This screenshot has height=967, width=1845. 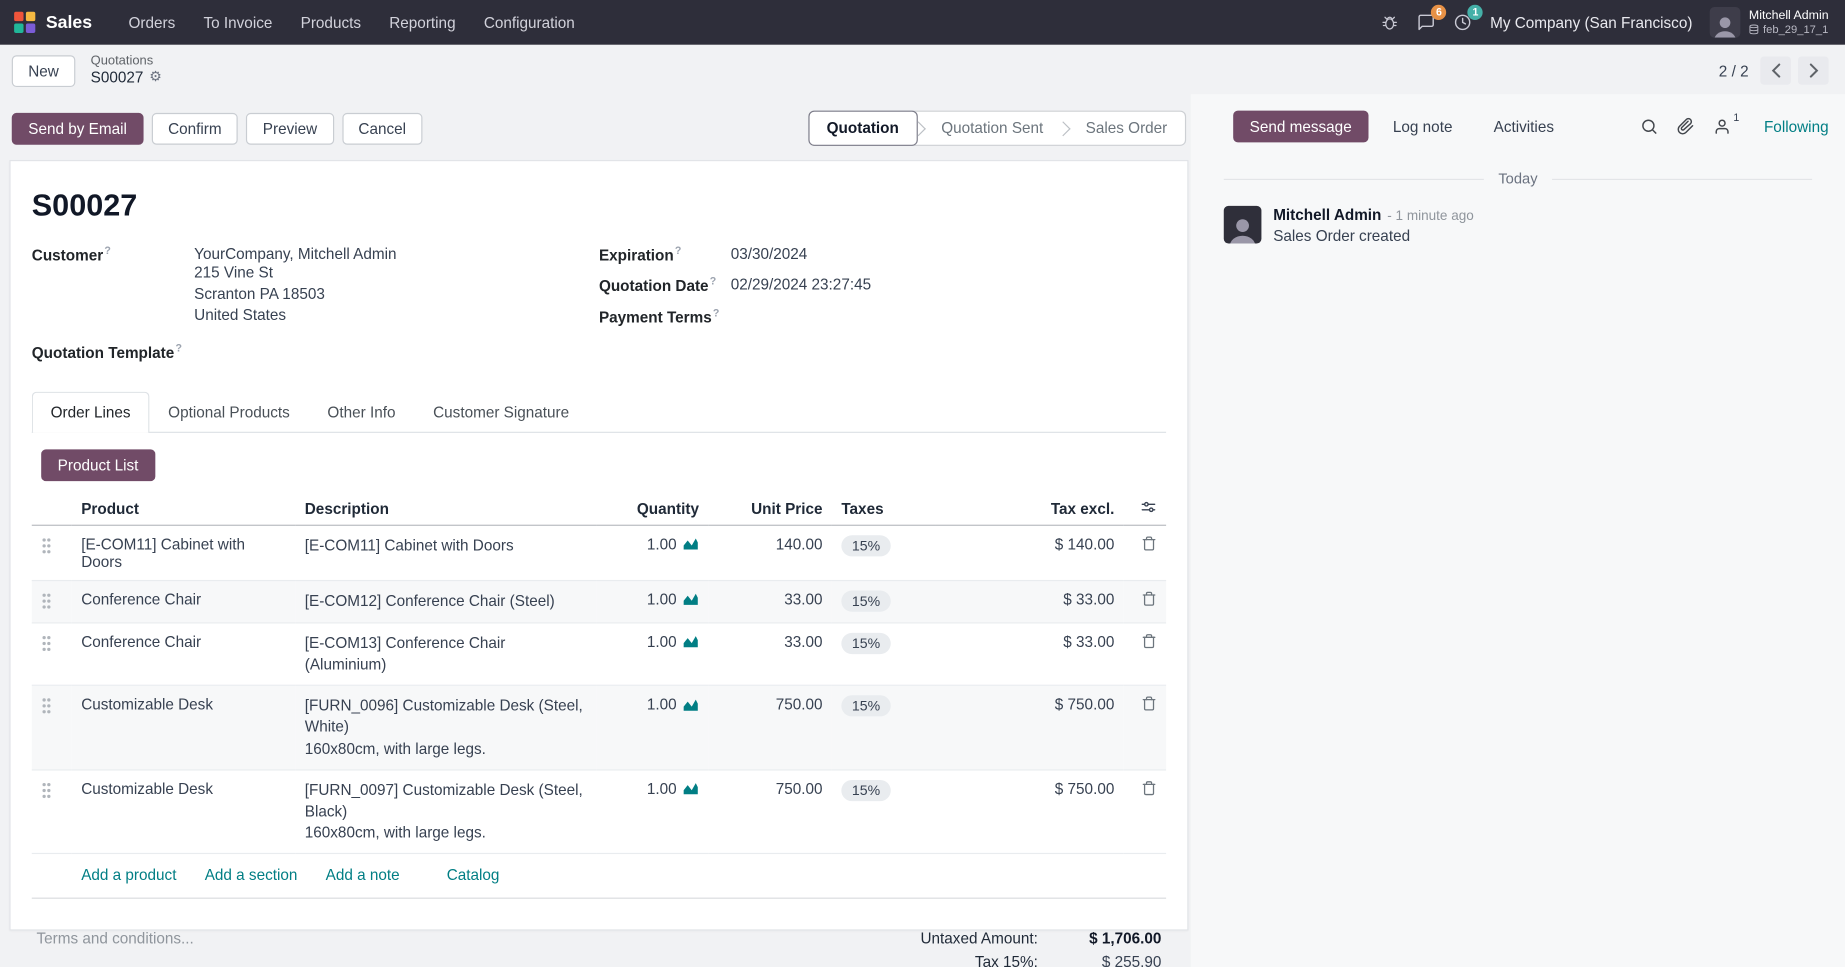 I want to click on add-note-link: Add a note, so click(x=362, y=875).